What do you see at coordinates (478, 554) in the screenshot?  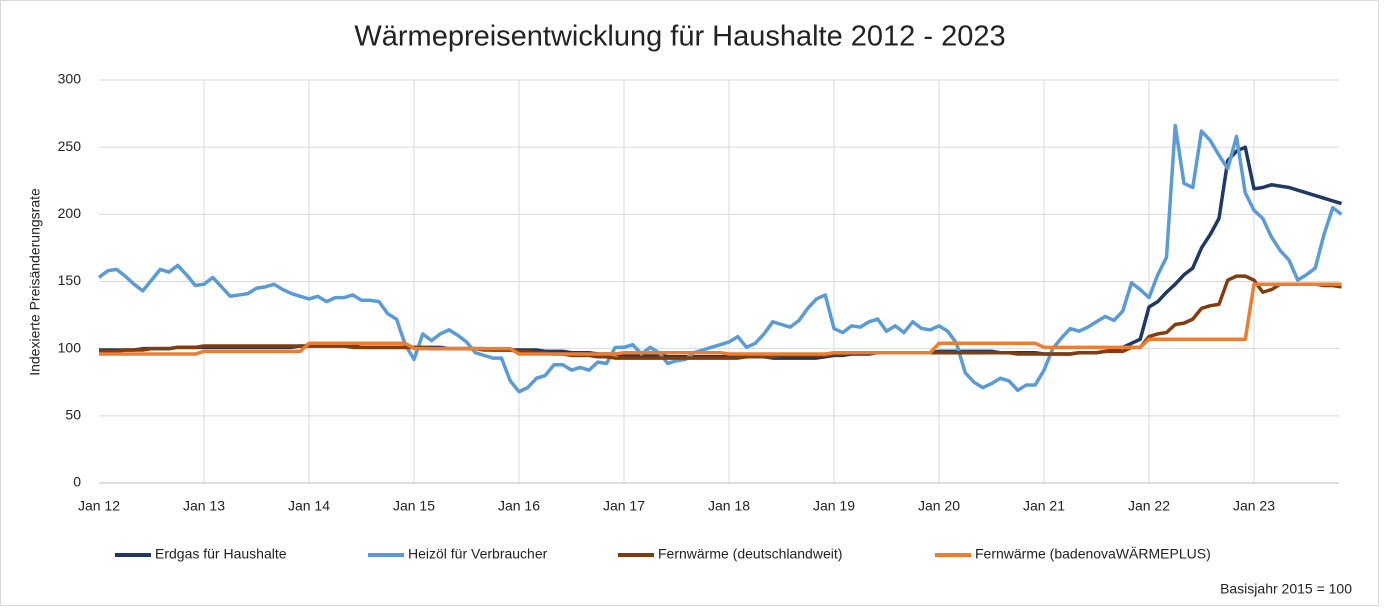 I see `legend-label: Heizöl für Verbraucher` at bounding box center [478, 554].